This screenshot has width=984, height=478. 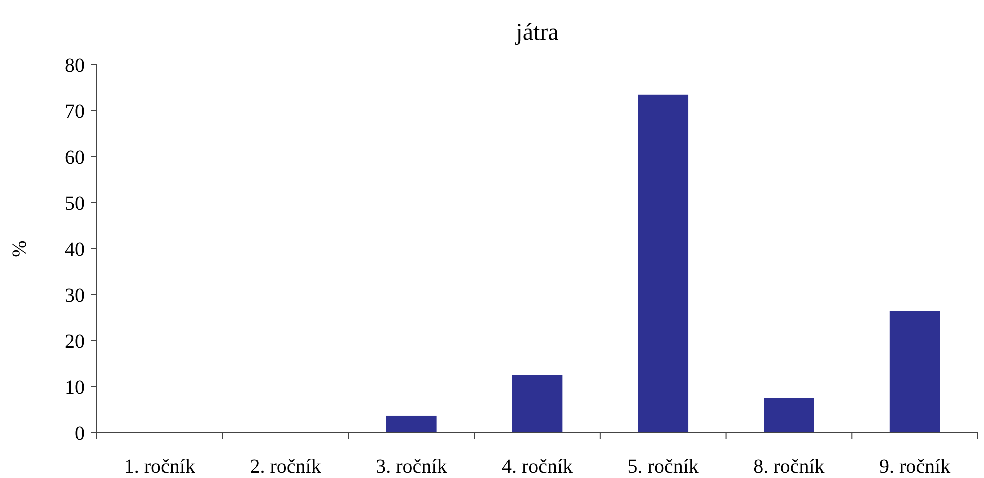 What do you see at coordinates (537, 33) in the screenshot?
I see `chart-title: játra` at bounding box center [537, 33].